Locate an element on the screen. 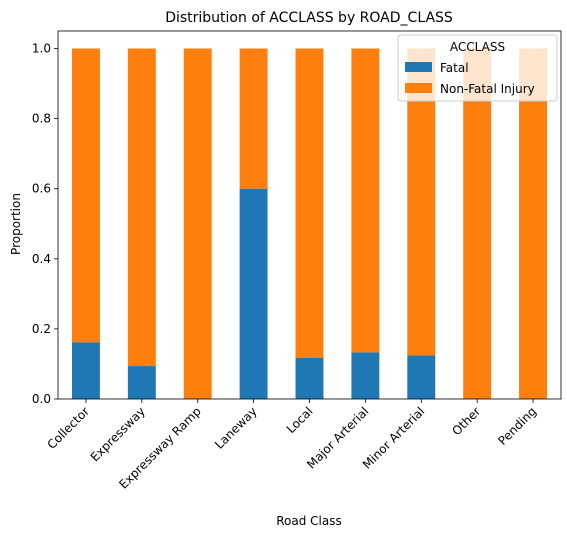 Image resolution: width=567 pixels, height=539 pixels. x-axis-label: Road Class is located at coordinates (309, 521).